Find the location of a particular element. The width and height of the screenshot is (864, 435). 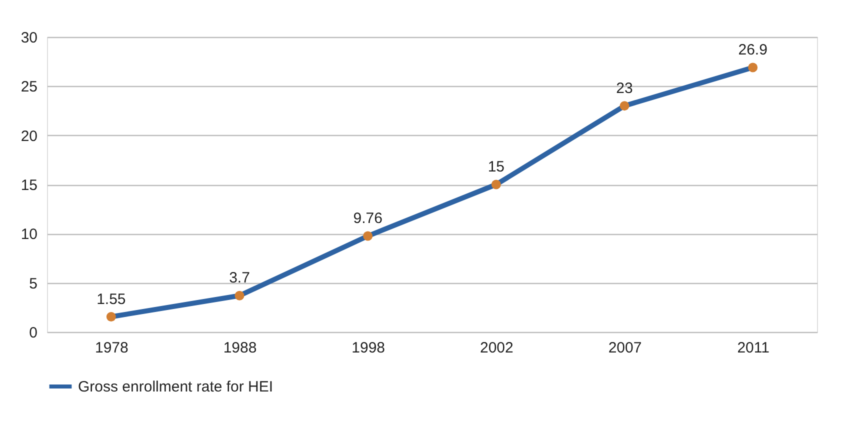

x-tick-label: 2007 is located at coordinates (625, 348).